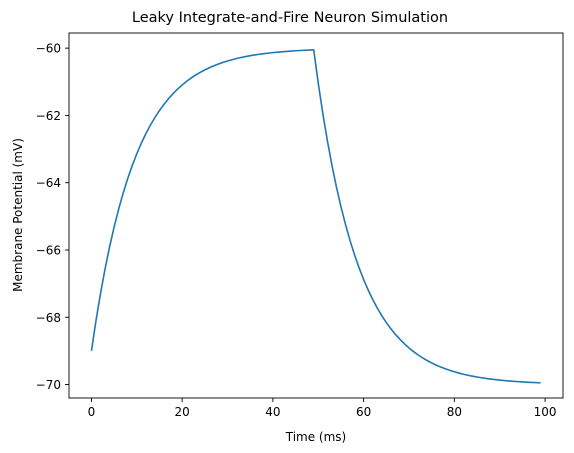 This screenshot has width=574, height=453. I want to click on y-tick-label: −68, so click(48, 318).